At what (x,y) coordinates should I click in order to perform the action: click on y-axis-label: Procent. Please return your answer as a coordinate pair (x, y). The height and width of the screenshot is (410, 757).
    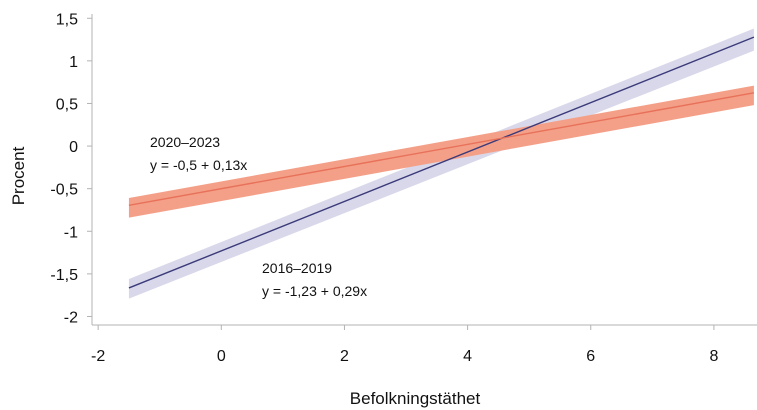
    Looking at the image, I should click on (18, 175).